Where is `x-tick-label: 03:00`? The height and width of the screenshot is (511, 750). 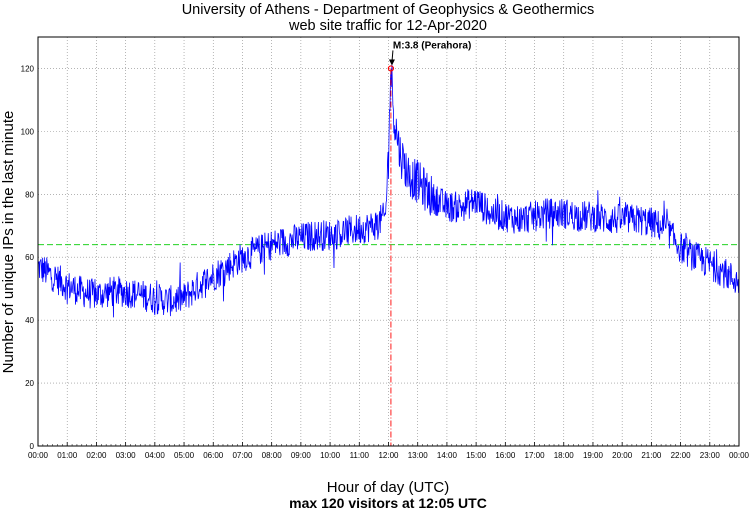 x-tick-label: 03:00 is located at coordinates (126, 455).